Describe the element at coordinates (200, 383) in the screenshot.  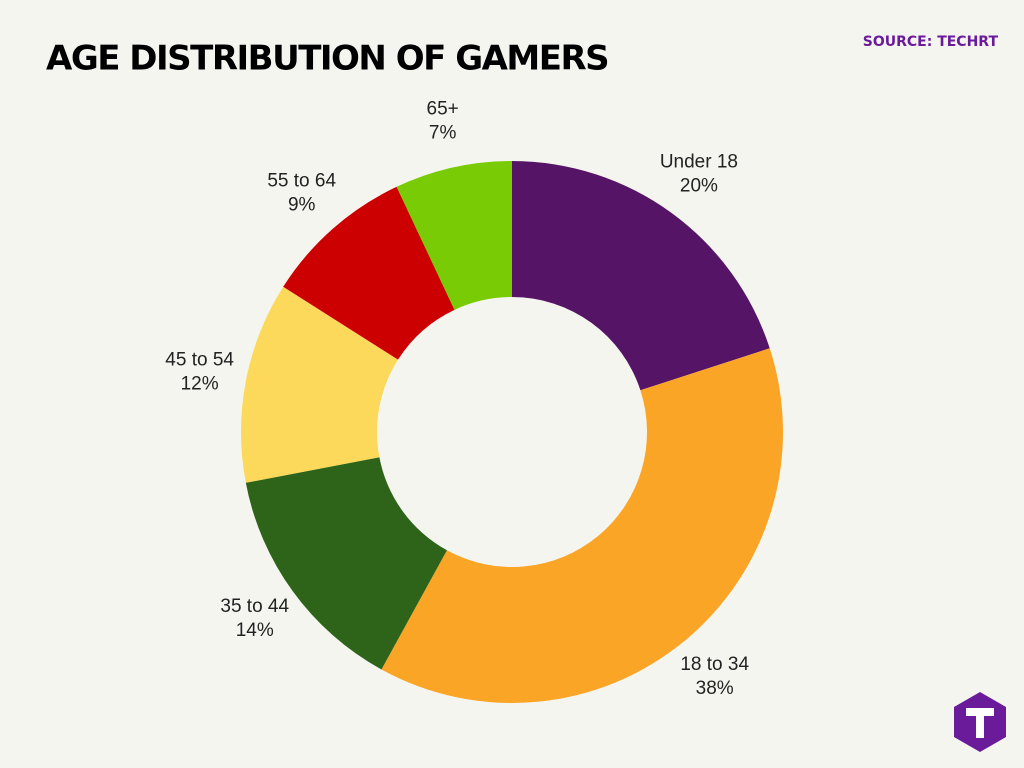
I see `value-label: 12%` at that location.